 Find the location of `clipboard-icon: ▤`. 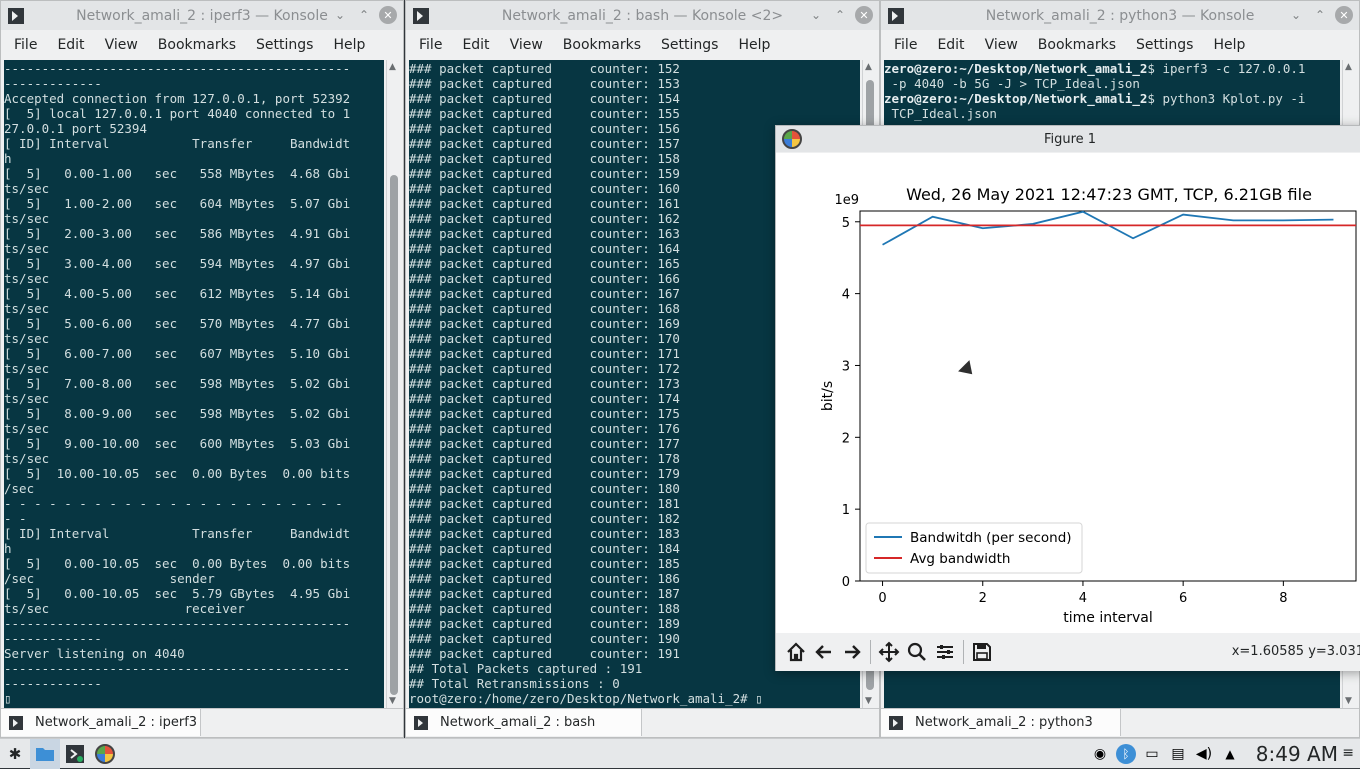

clipboard-icon: ▤ is located at coordinates (1178, 754).